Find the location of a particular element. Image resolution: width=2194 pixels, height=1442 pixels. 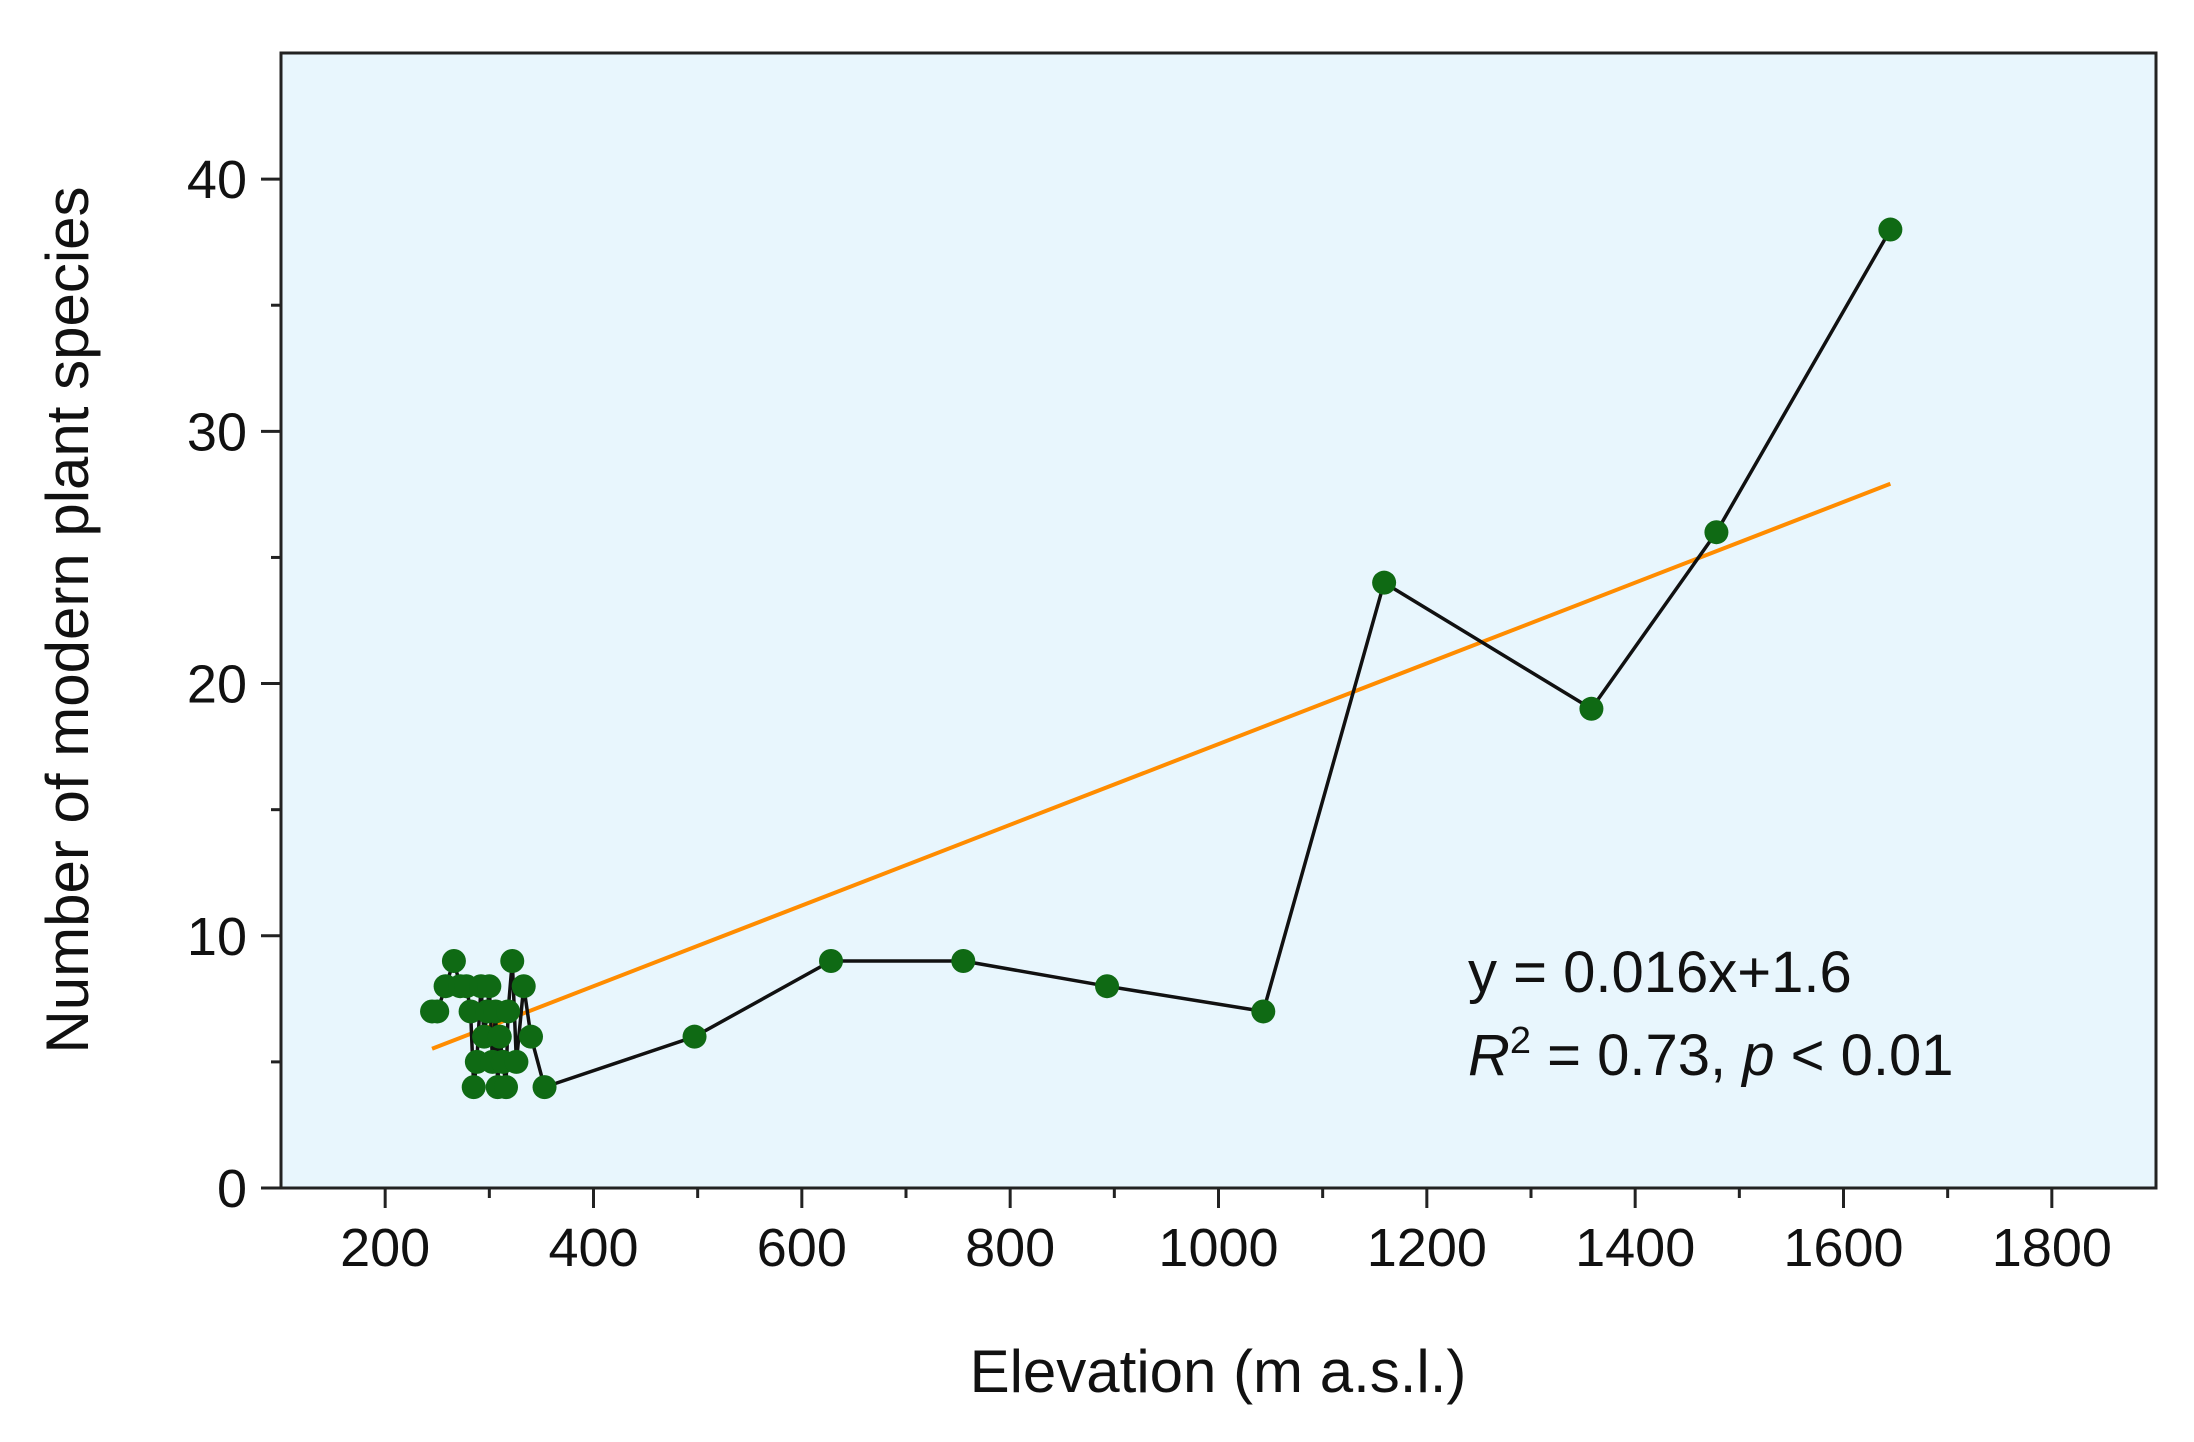

p-value: < 0.01 is located at coordinates (1864, 1055).